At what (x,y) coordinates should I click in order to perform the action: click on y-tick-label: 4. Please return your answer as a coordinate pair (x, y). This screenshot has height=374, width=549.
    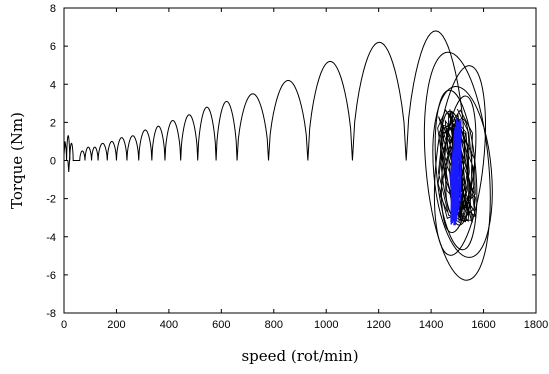
    Looking at the image, I should click on (53, 85).